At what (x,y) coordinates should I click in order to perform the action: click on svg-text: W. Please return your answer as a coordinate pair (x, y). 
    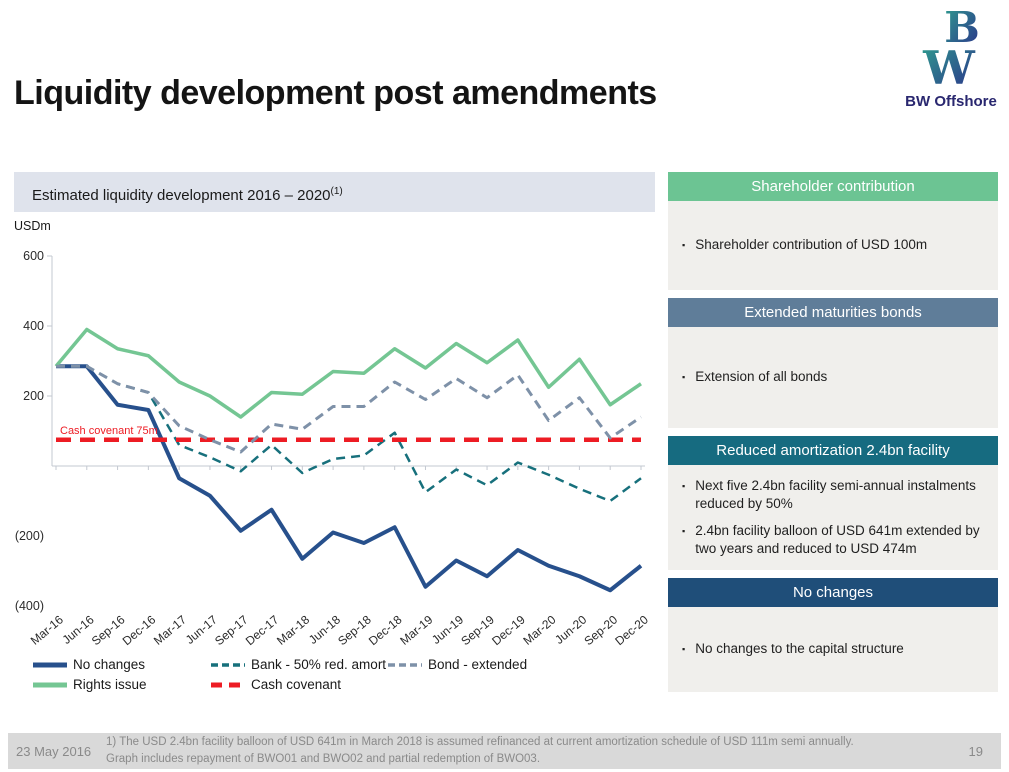
    Looking at the image, I should click on (949, 66).